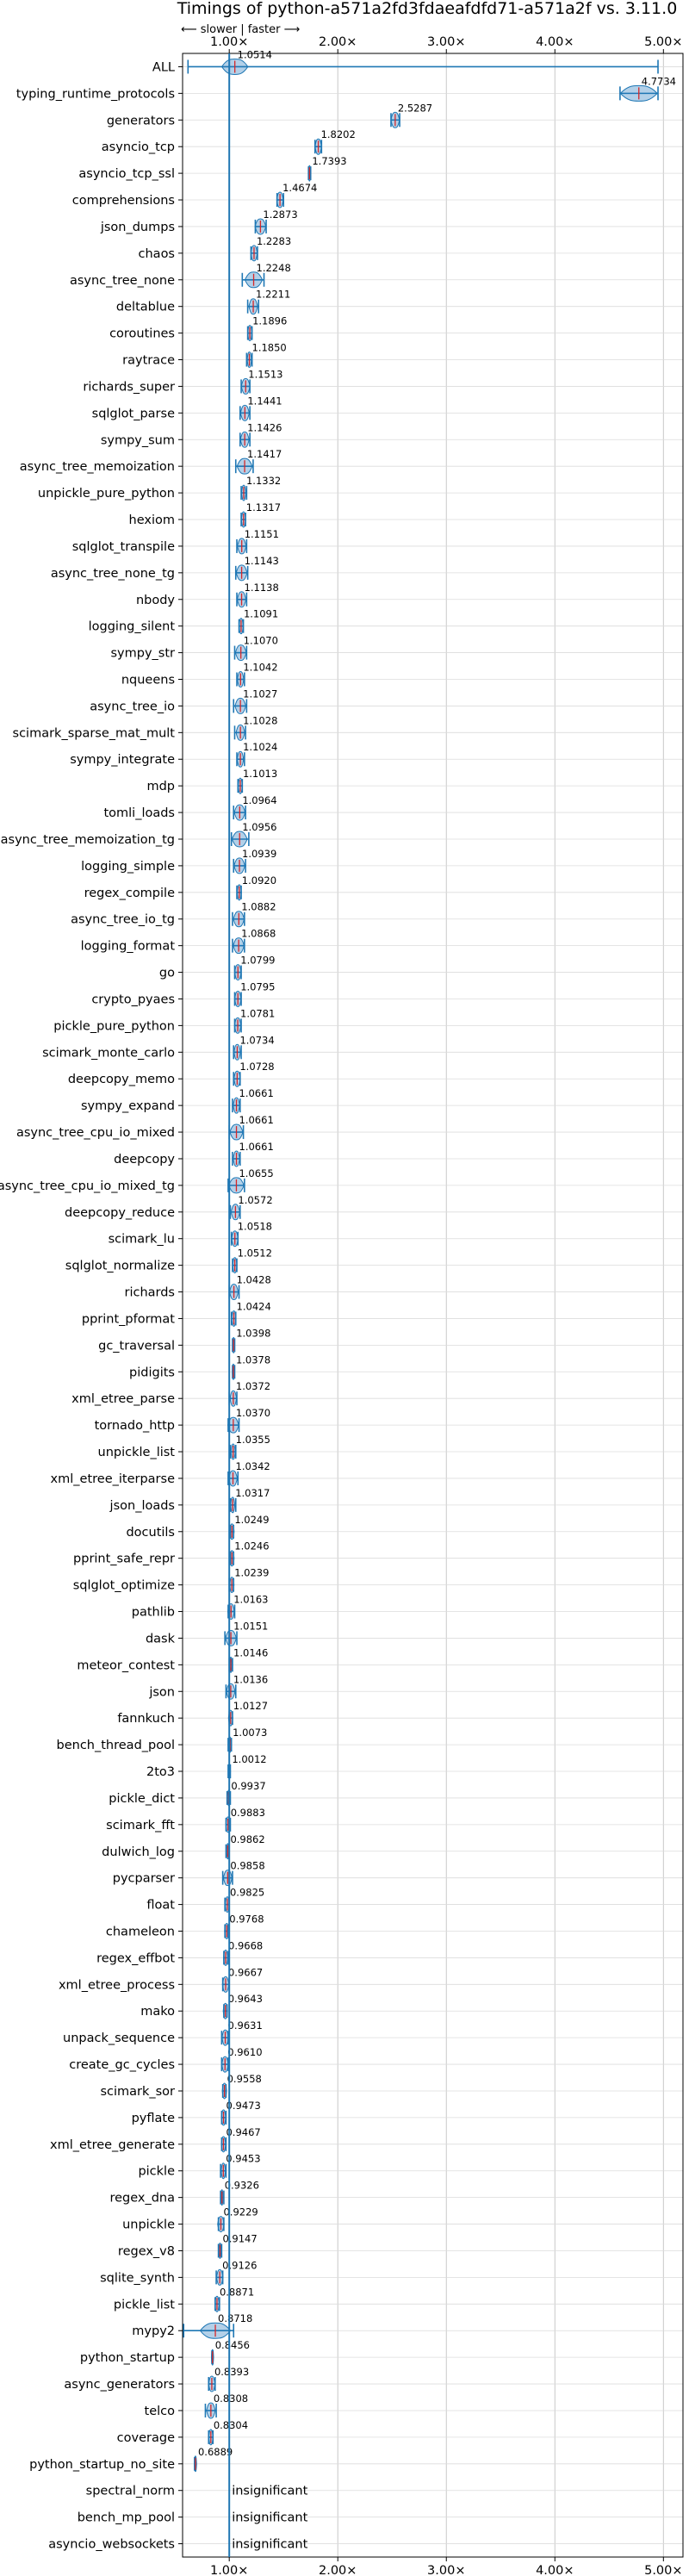 This screenshot has width=689, height=2576. Describe the element at coordinates (122, 2065) in the screenshot. I see `benchmark-label: create_gc_cycles` at that location.